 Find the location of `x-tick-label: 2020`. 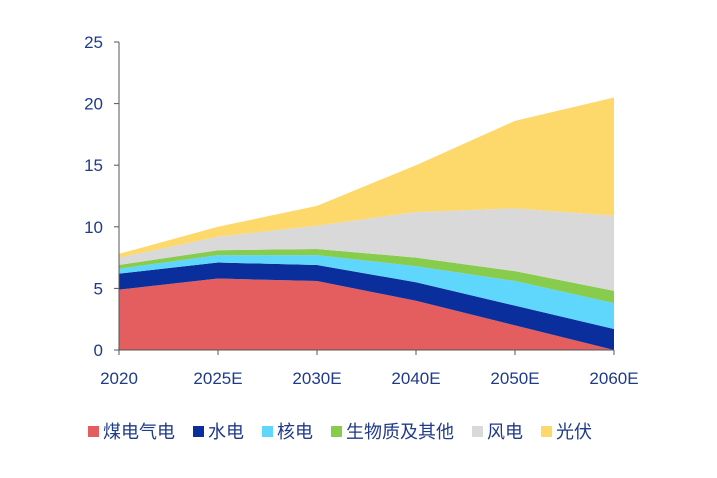

x-tick-label: 2020 is located at coordinates (119, 378).